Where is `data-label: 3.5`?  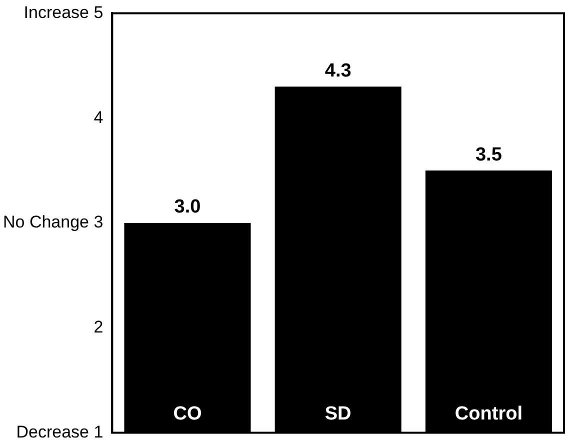
data-label: 3.5 is located at coordinates (488, 155).